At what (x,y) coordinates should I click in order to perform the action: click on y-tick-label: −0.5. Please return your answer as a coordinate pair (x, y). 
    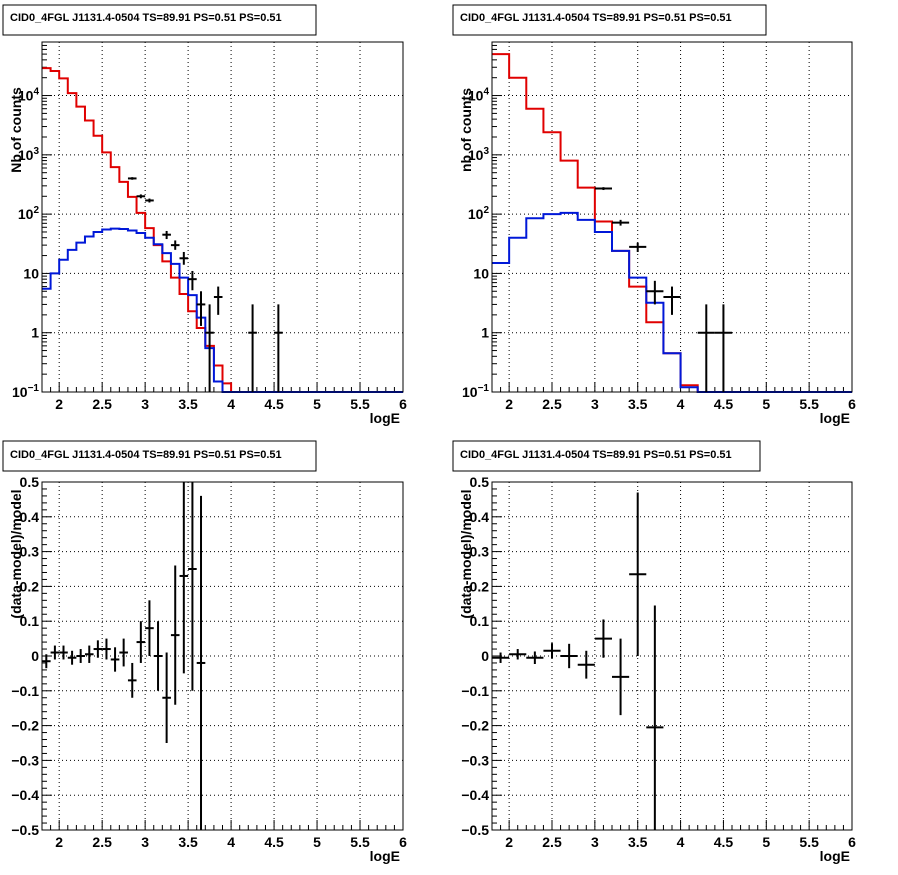
    Looking at the image, I should click on (475, 830).